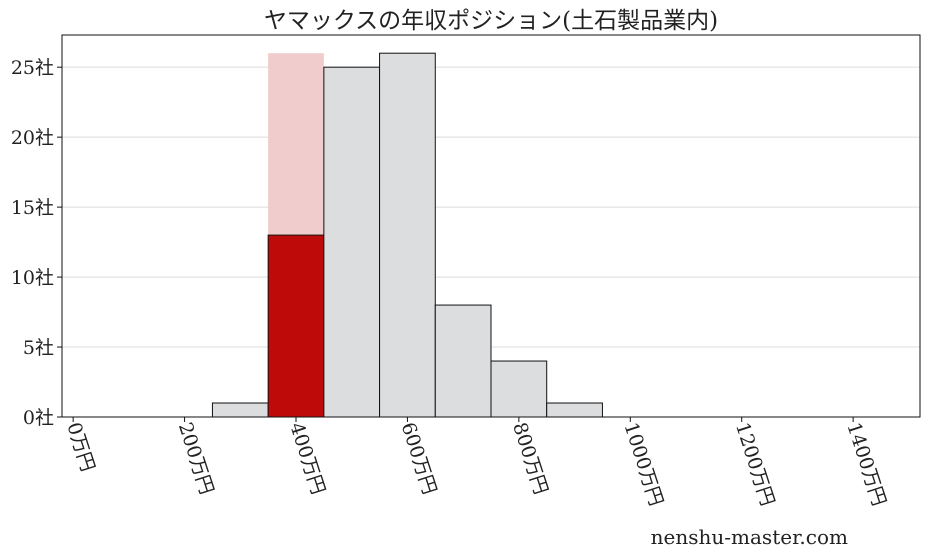 The height and width of the screenshot is (557, 928). What do you see at coordinates (530, 458) in the screenshot?
I see `x-tick-label: 800万円` at bounding box center [530, 458].